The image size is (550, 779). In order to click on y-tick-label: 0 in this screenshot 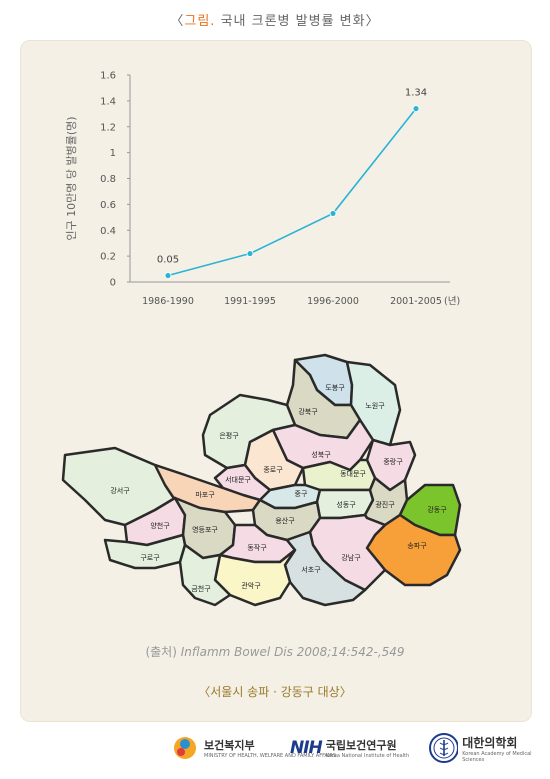, I will do `click(113, 283)`.